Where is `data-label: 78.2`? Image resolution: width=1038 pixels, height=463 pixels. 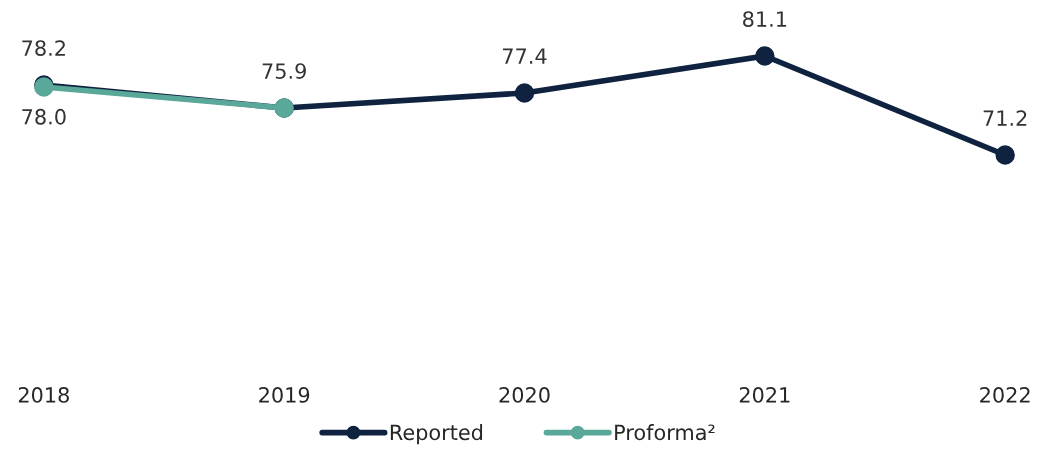 data-label: 78.2 is located at coordinates (43, 48).